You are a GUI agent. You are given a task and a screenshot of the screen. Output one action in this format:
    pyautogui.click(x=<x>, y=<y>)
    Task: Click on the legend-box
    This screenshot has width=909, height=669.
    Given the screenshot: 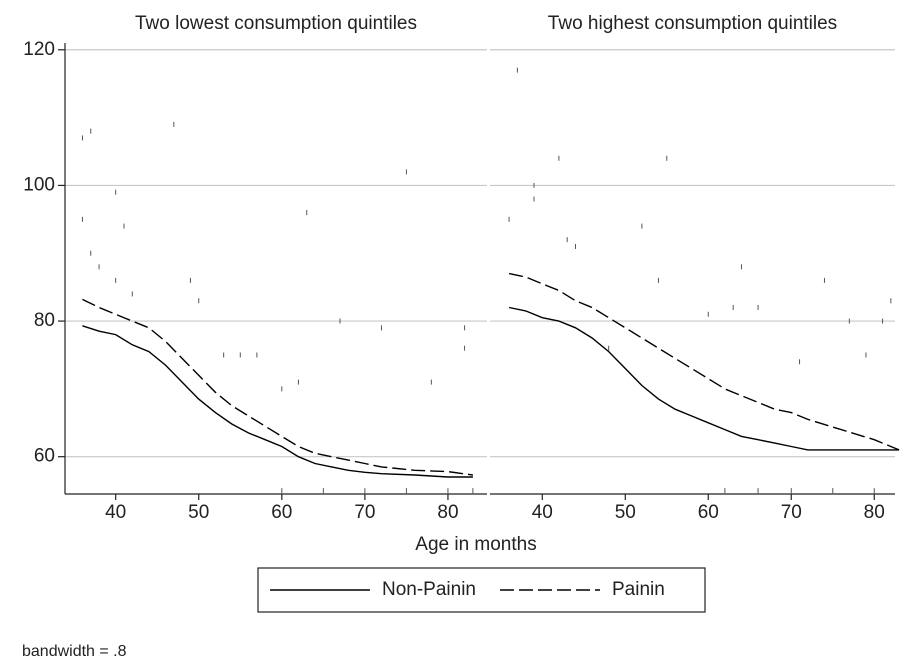 What is the action you would take?
    pyautogui.click(x=481, y=590)
    